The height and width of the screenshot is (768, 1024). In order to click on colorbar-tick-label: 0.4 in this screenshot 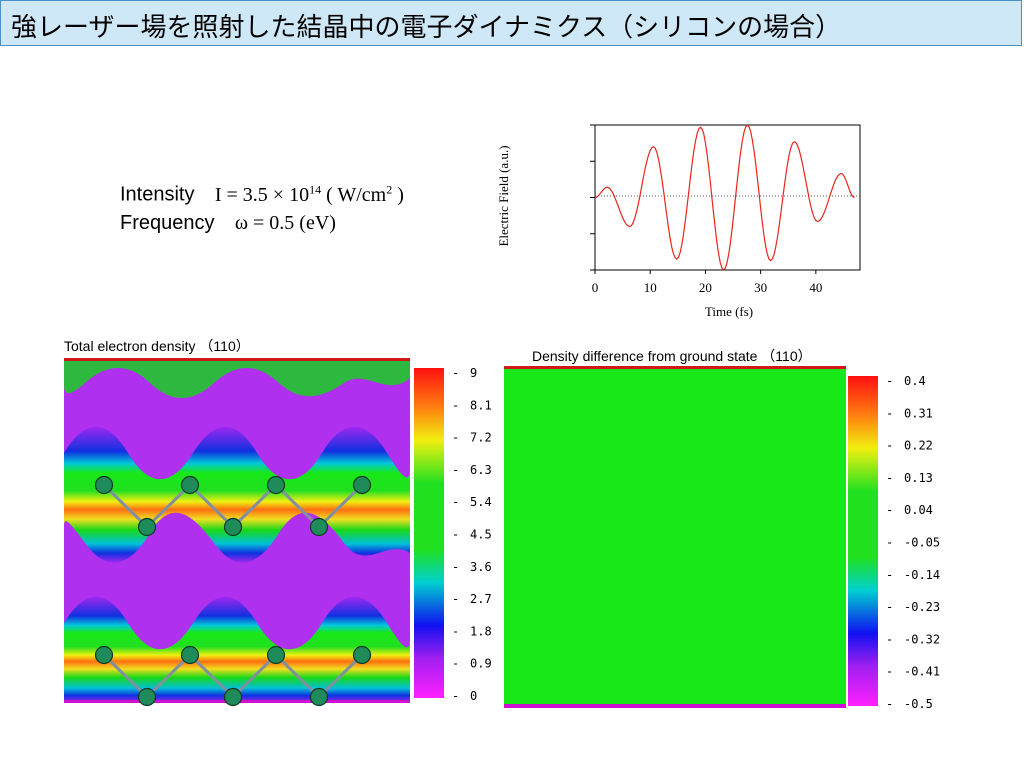, I will do `click(915, 381)`.